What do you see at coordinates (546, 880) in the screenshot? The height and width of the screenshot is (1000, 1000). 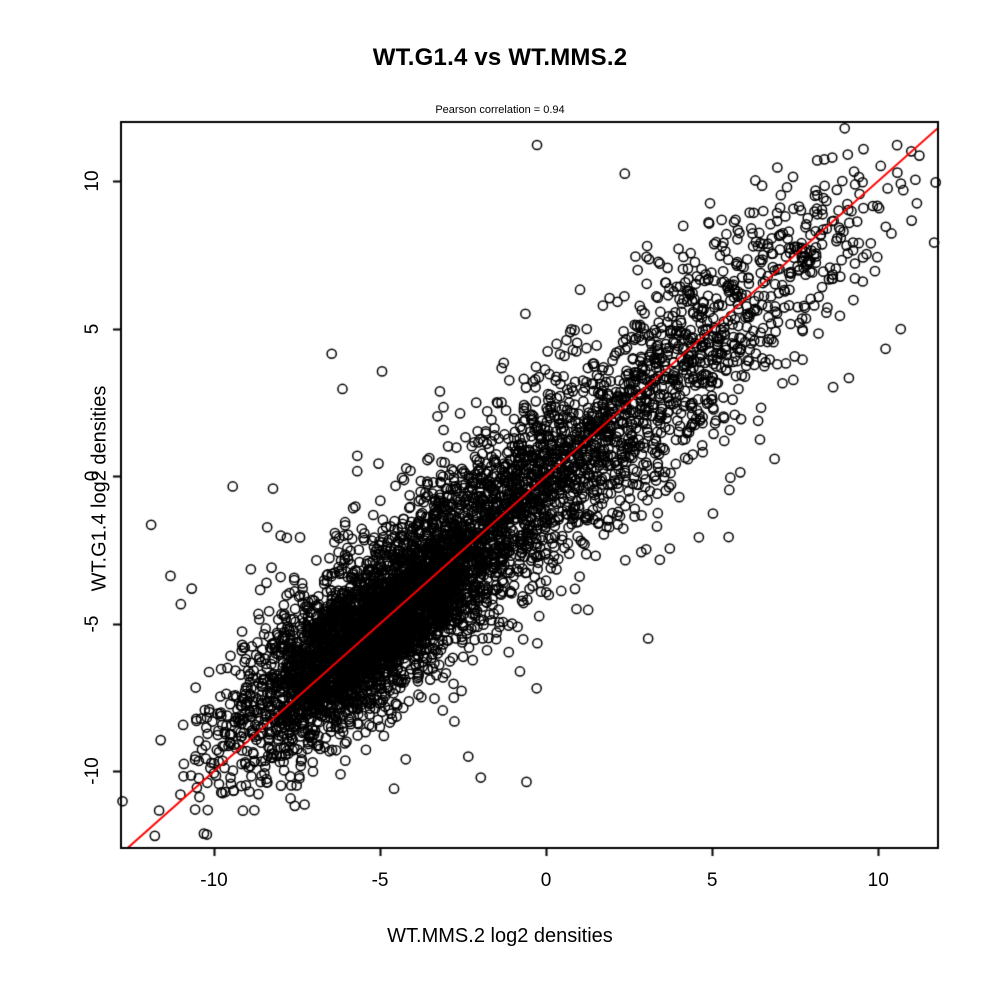 I see `x-tick-label: 0` at bounding box center [546, 880].